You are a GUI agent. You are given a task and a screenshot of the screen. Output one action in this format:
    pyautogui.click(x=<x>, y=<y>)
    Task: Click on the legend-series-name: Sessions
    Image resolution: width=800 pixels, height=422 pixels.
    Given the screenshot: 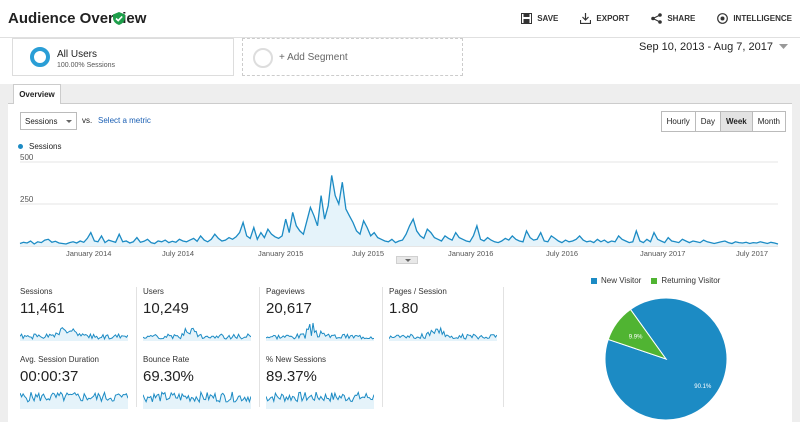 What is the action you would take?
    pyautogui.click(x=45, y=146)
    